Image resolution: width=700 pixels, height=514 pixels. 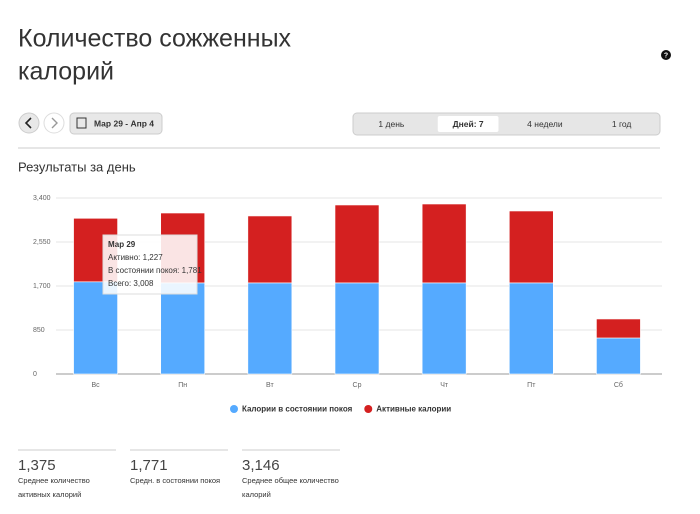 I want to click on date-range: Мар 29 - Апр 4, so click(x=124, y=123).